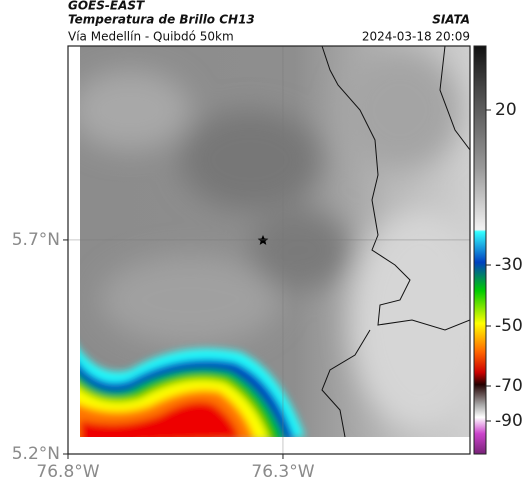 The height and width of the screenshot is (491, 526). Describe the element at coordinates (506, 110) in the screenshot. I see `colorbar-tick-label: 20` at that location.